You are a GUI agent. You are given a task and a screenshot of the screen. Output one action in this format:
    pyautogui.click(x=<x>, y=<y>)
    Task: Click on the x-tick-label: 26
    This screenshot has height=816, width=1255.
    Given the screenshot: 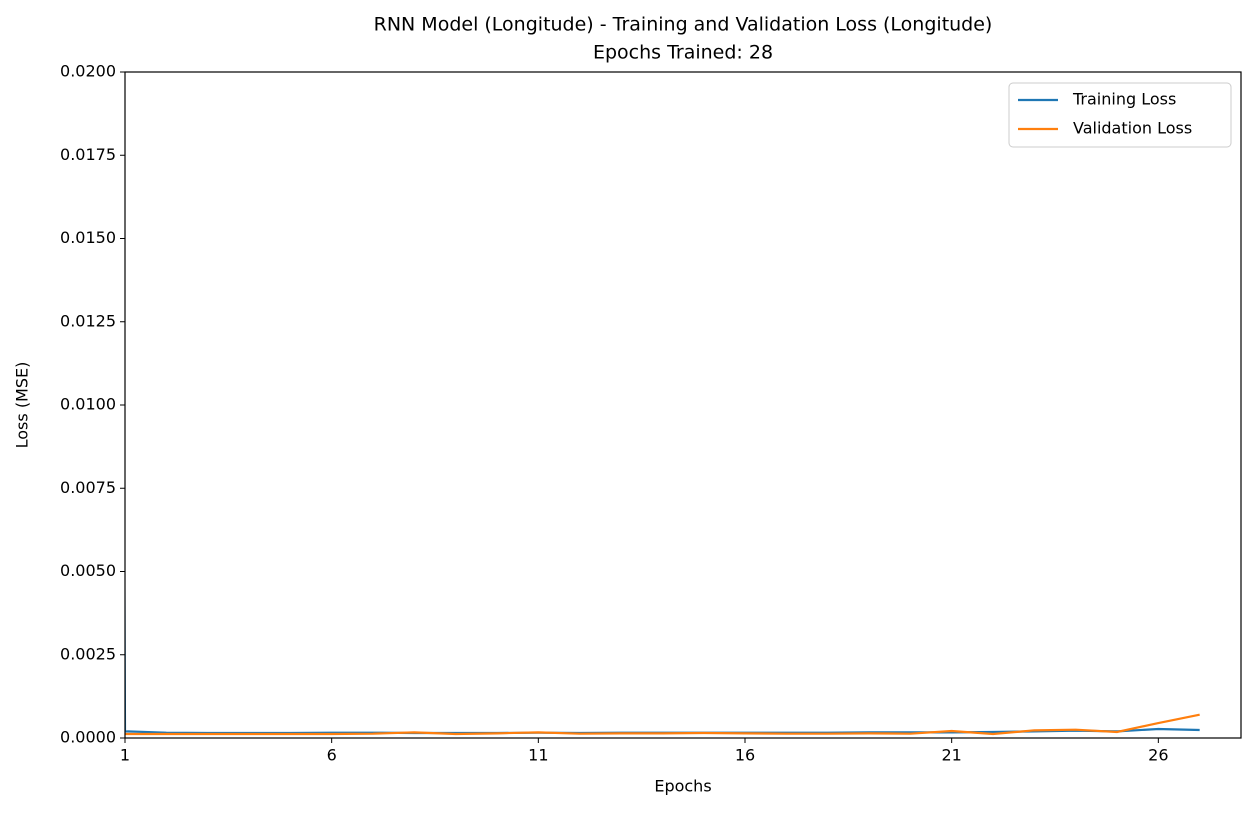 What is the action you would take?
    pyautogui.click(x=1158, y=755)
    